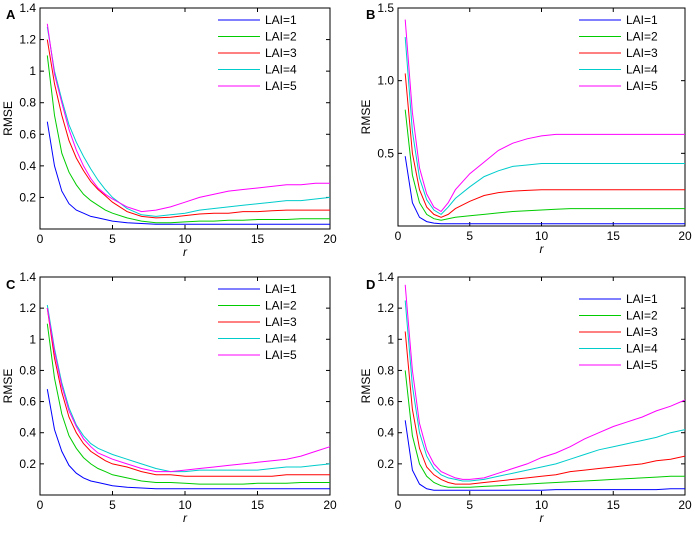  I want to click on panel-letter: B, so click(370, 14).